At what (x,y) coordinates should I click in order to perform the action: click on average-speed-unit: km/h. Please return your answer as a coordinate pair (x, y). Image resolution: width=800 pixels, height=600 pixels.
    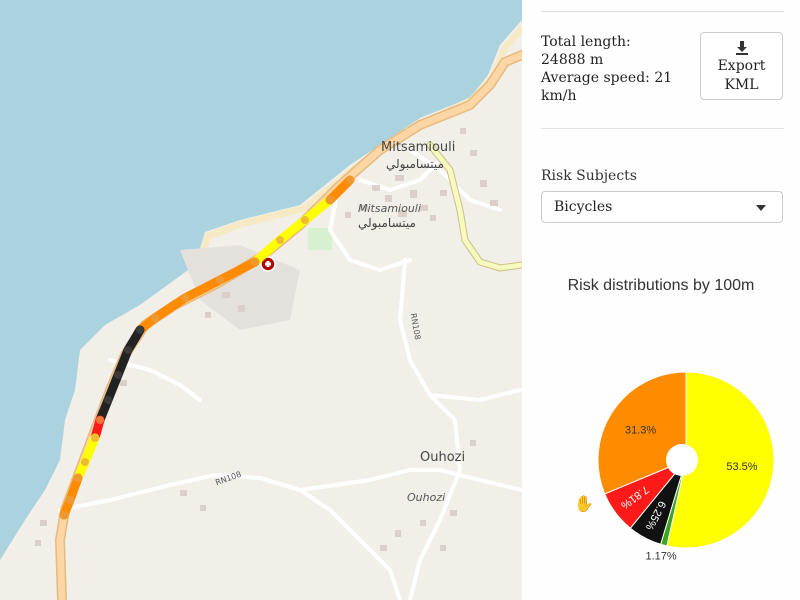
    Looking at the image, I should click on (559, 96).